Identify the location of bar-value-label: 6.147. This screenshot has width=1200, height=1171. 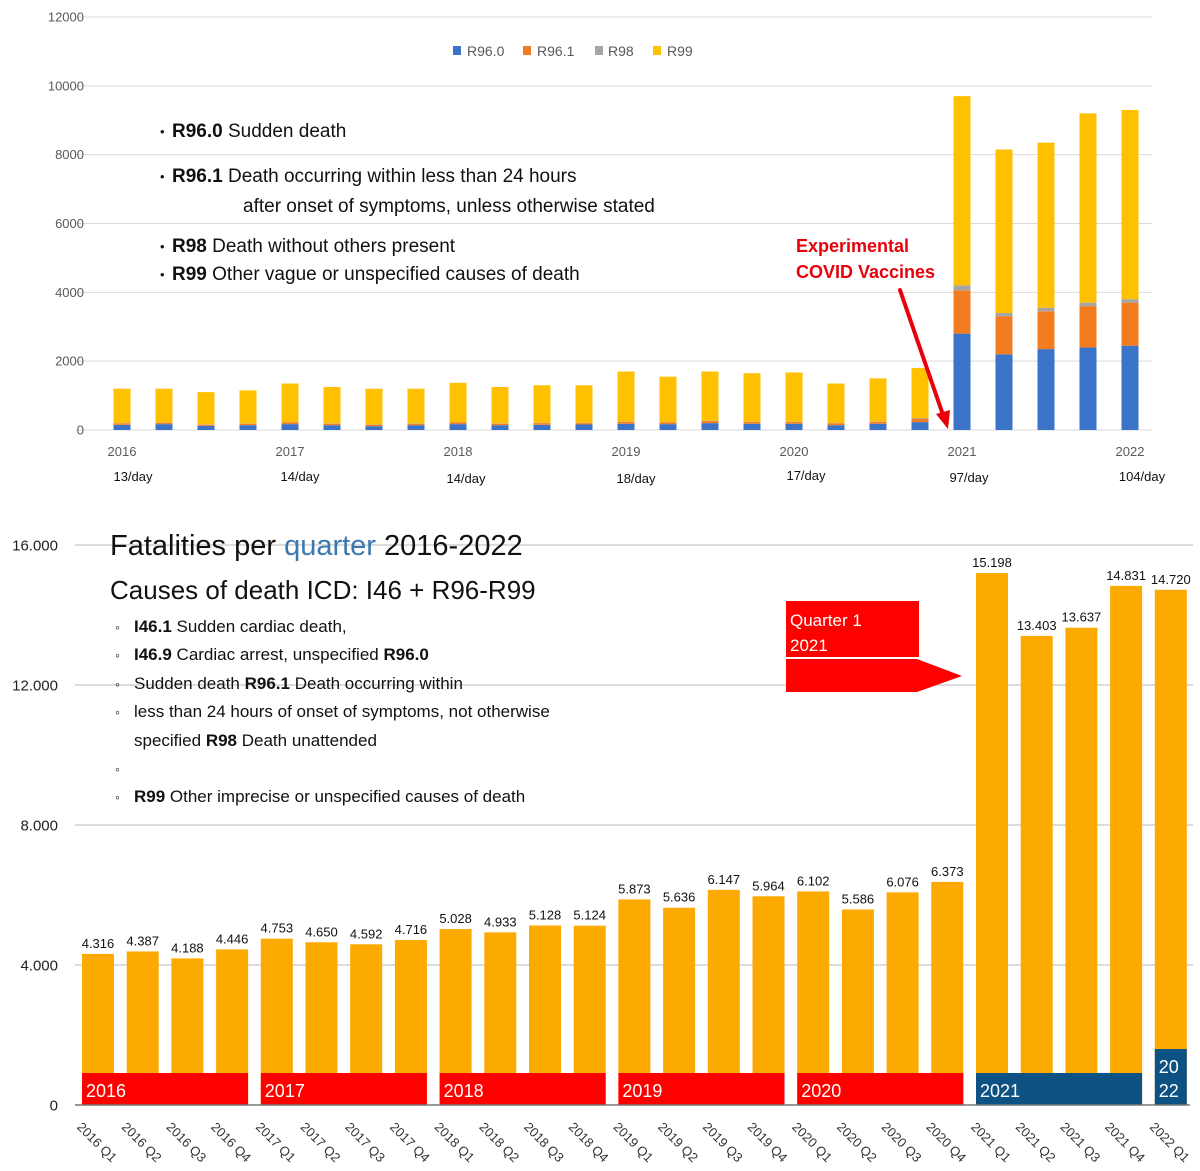
(724, 879).